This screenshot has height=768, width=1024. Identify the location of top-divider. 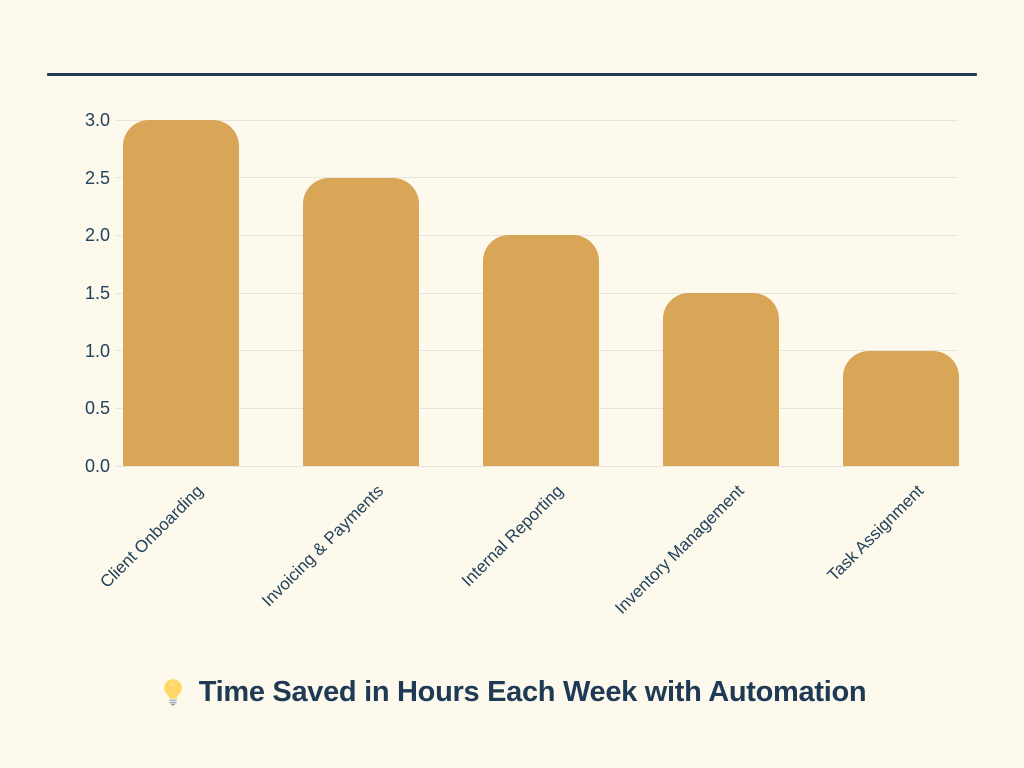
(512, 74).